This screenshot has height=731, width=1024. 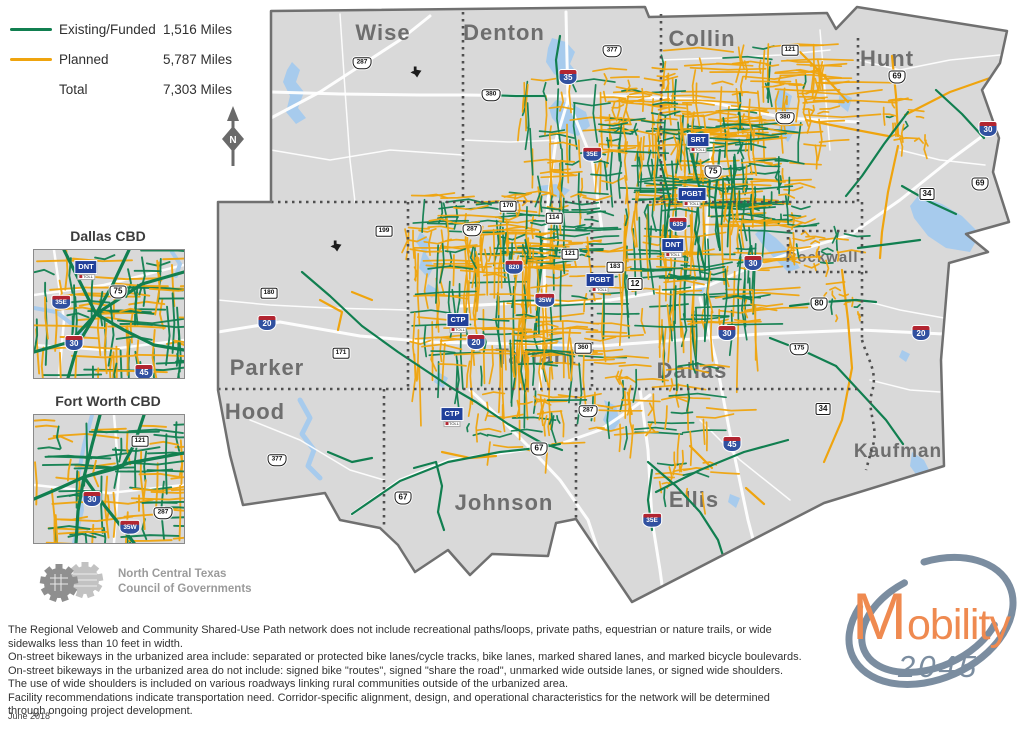 What do you see at coordinates (185, 589) in the screenshot?
I see `agency-name-line2: Council of Governments` at bounding box center [185, 589].